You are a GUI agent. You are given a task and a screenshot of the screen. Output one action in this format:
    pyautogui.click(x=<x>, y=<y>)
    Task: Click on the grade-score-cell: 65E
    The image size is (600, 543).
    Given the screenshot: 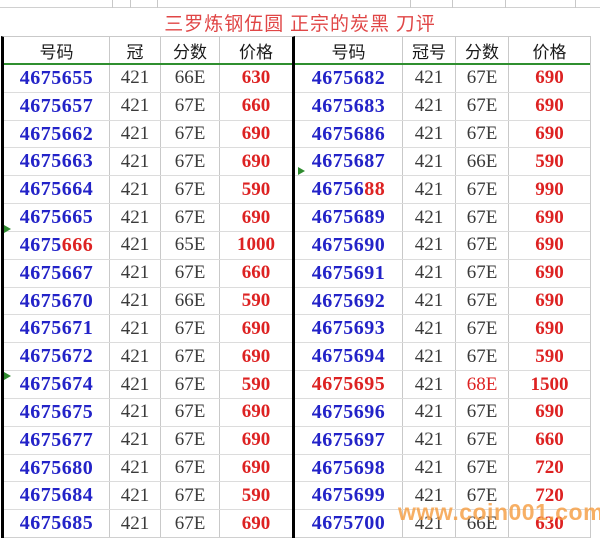 What is the action you would take?
    pyautogui.click(x=190, y=245)
    